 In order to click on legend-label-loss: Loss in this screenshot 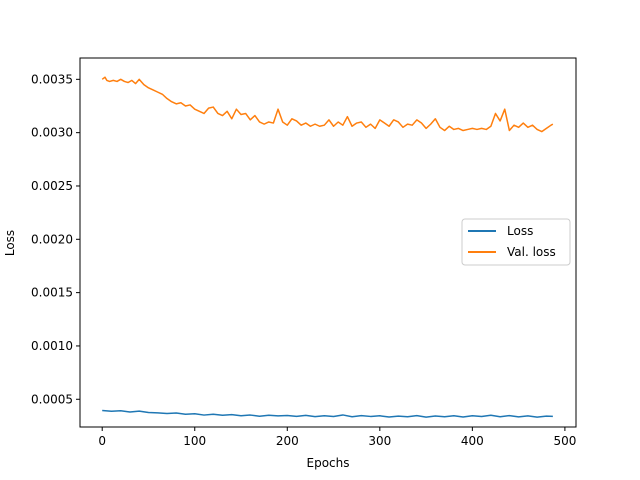, I will do `click(520, 231)`.